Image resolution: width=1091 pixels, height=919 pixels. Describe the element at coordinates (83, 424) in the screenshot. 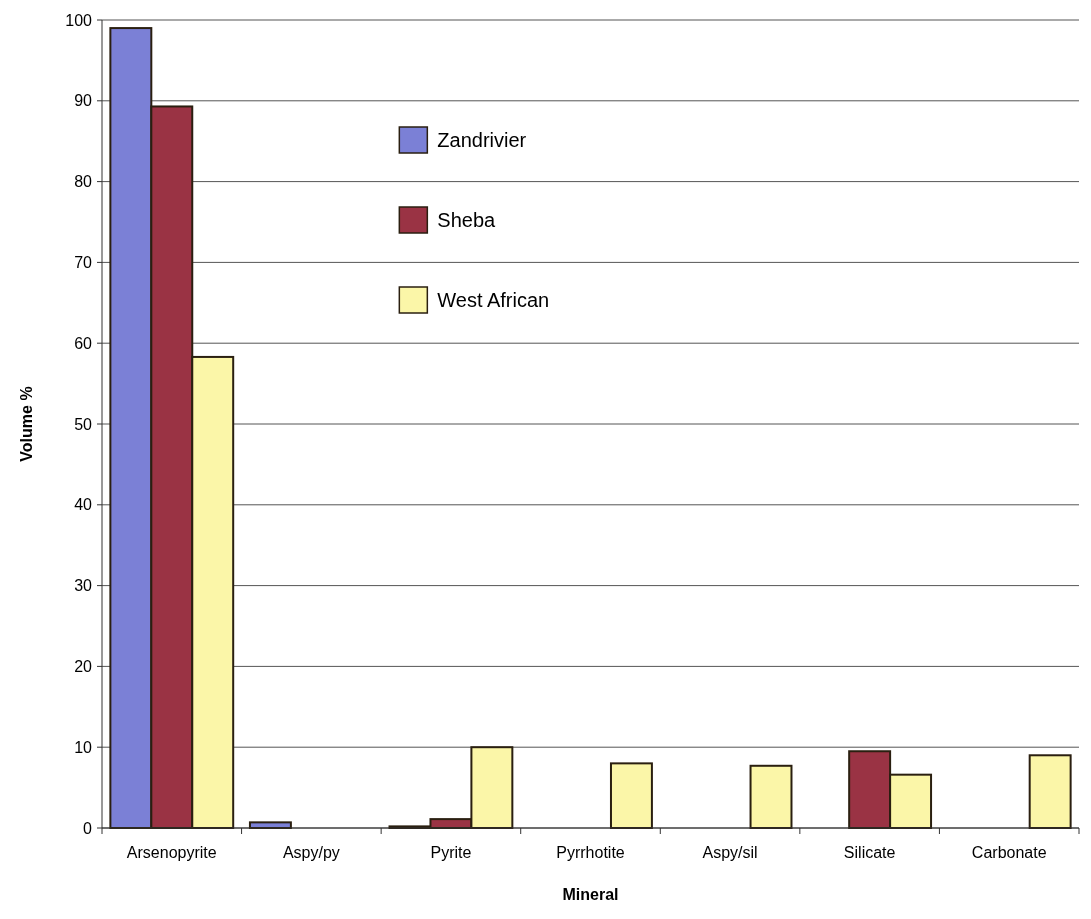

I see `y-tick-label: 50` at that location.